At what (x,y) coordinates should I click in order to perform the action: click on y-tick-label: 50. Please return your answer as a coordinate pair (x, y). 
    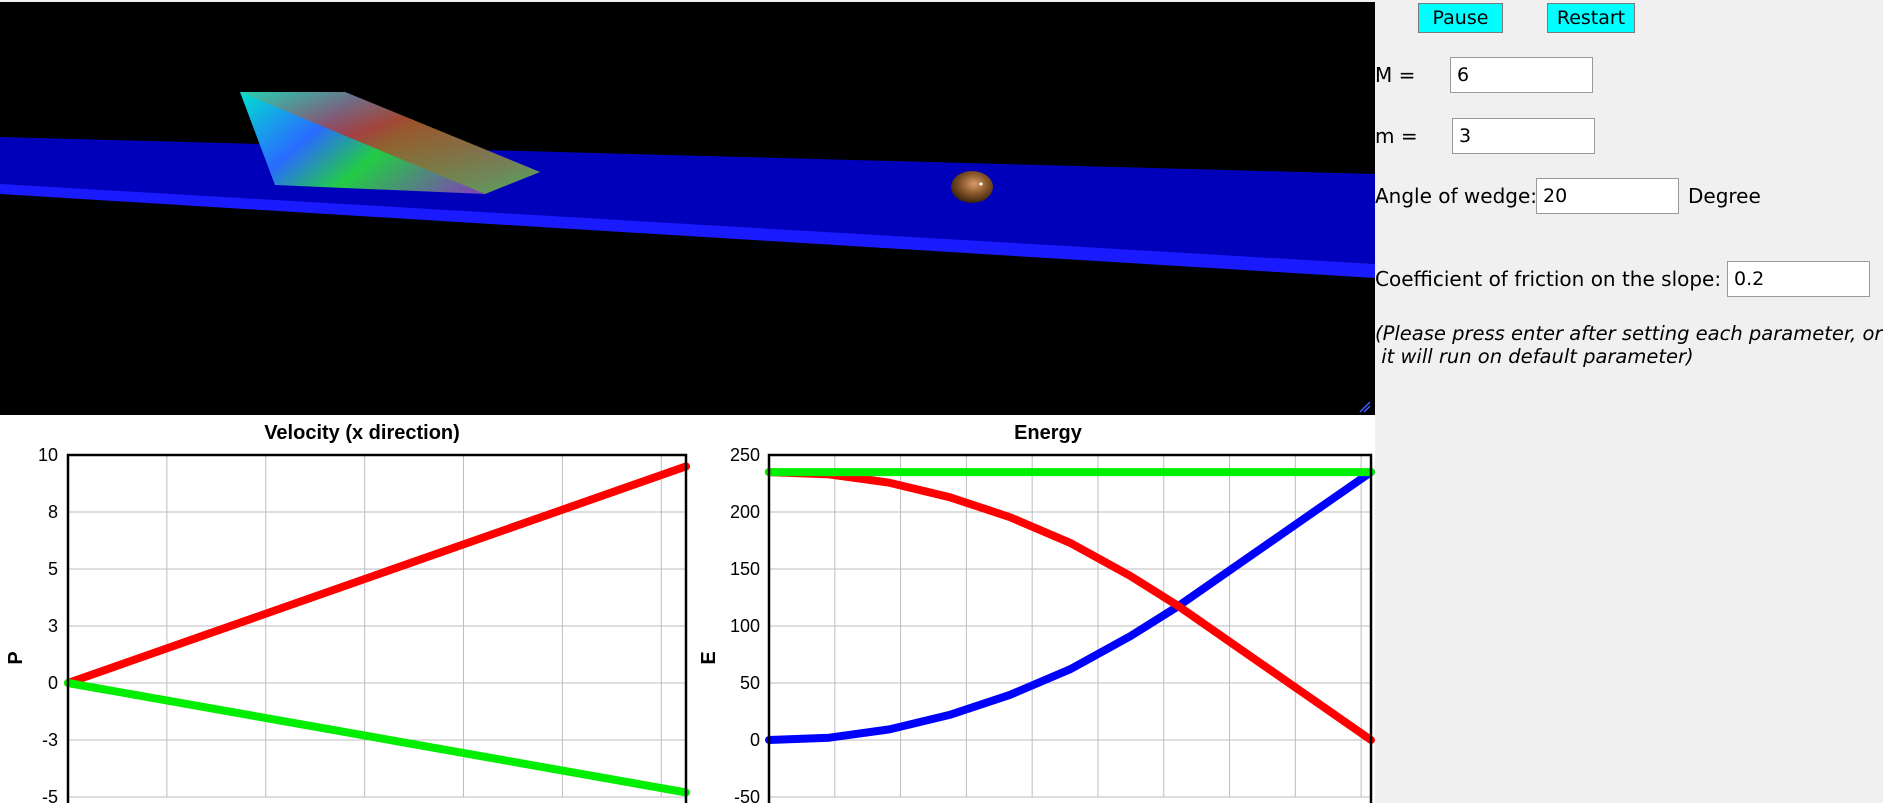
    Looking at the image, I should click on (750, 683).